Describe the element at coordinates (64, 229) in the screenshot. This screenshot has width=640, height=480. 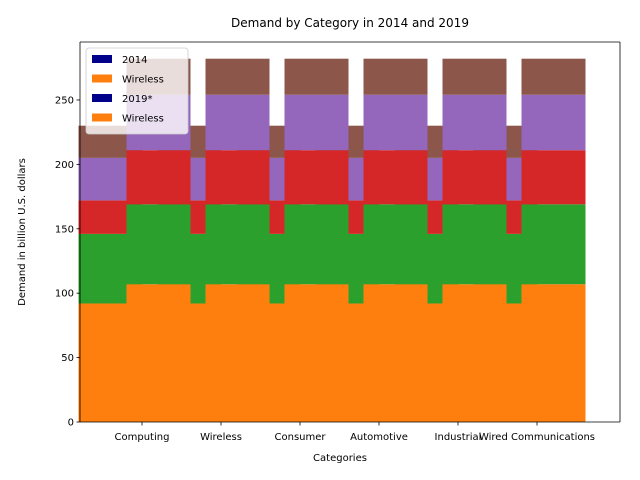
I see `y-tick-label: 150` at that location.